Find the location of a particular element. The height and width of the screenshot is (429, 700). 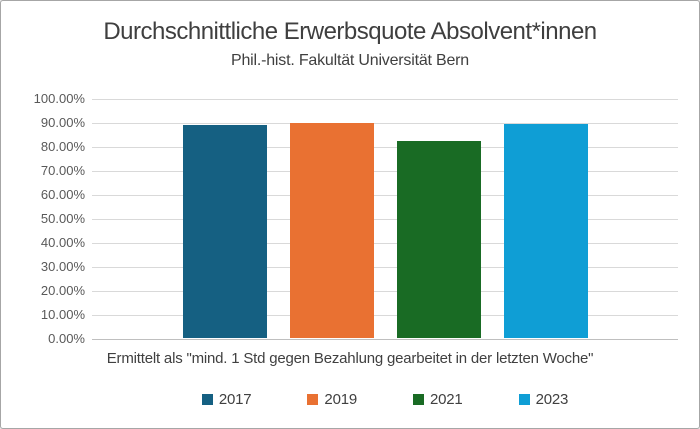

legend-item-2019: 2019 is located at coordinates (332, 399).